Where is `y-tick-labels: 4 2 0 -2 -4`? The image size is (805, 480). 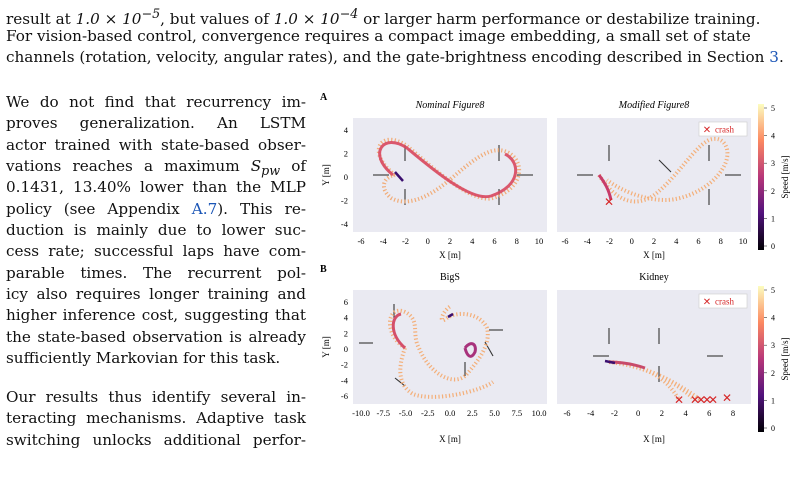
y-tick-labels: 4 2 0 -2 -4 is located at coordinates (345, 177).